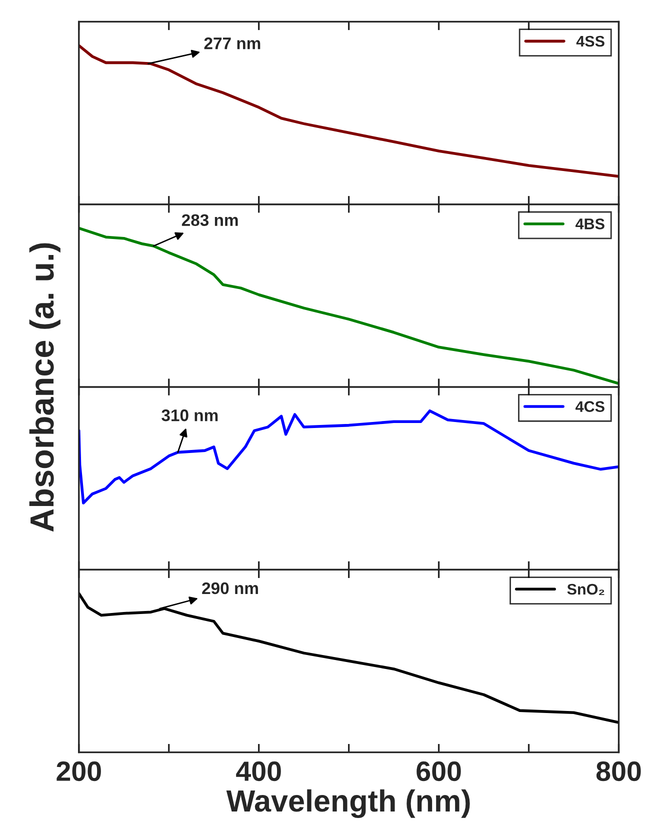  Describe the element at coordinates (210, 220) in the screenshot. I see `annotation: 283 nm` at that location.